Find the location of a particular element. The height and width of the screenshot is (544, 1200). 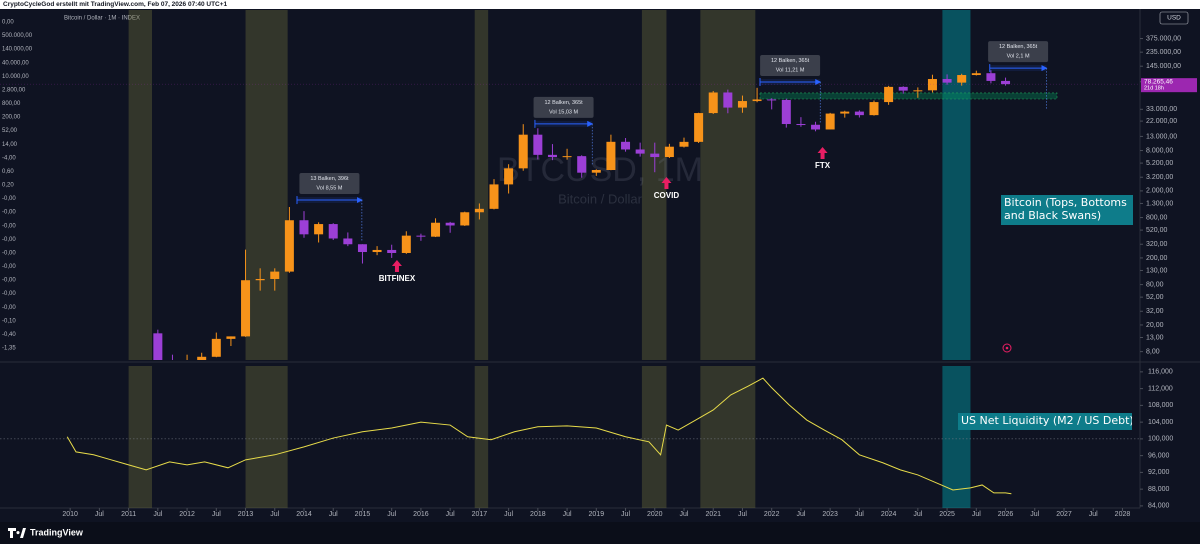

brand-name: TradingView is located at coordinates (57, 532).